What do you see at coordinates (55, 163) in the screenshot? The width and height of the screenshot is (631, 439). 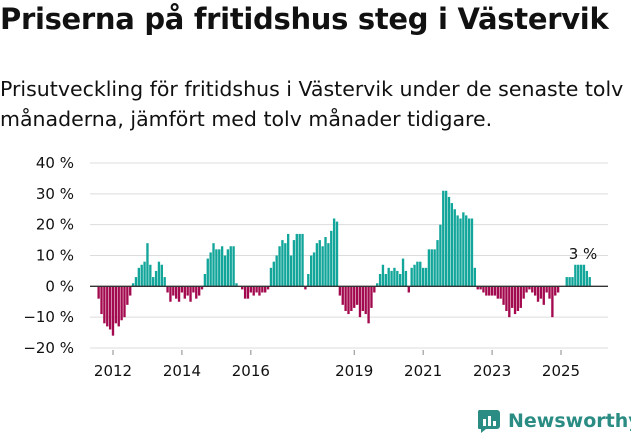 I see `y-tick-label: 40 %` at bounding box center [55, 163].